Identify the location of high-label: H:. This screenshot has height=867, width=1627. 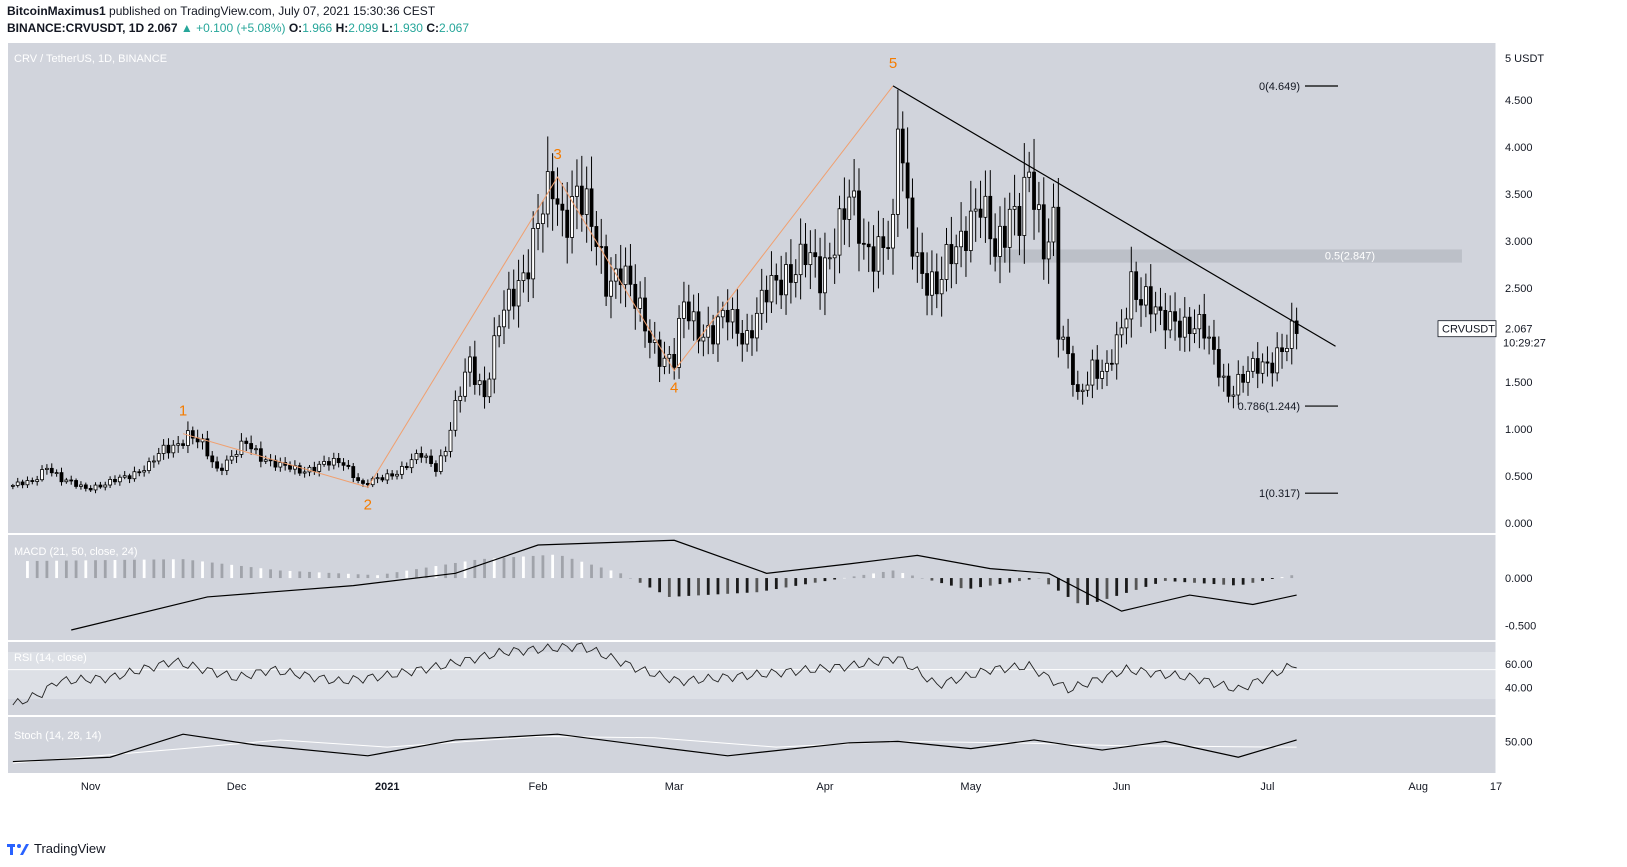
(342, 28).